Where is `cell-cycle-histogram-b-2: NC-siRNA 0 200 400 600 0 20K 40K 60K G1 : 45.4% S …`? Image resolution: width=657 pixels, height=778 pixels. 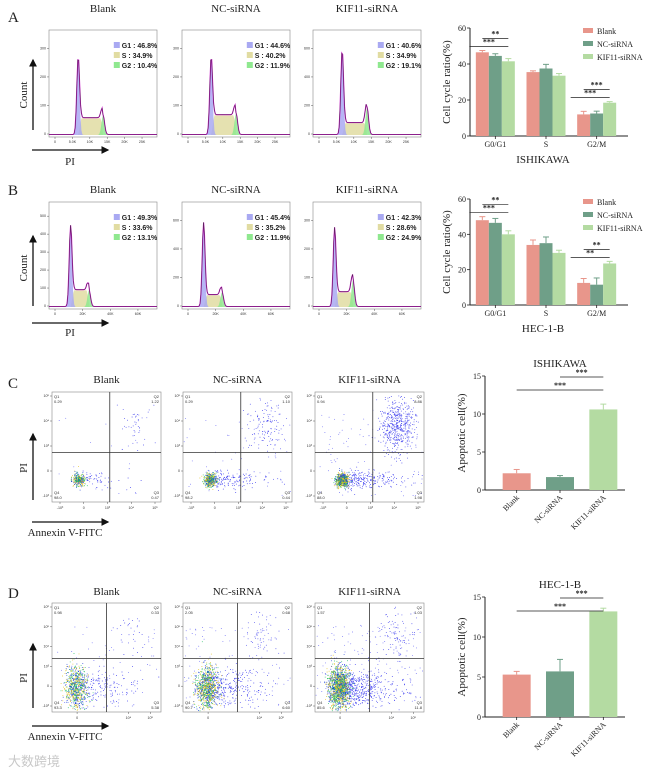
cell-cycle-histogram-b-2: NC-siRNA 0 200 400 600 0 20K 40K 60K G1 : 45.4% S … is located at coordinates (232, 250).